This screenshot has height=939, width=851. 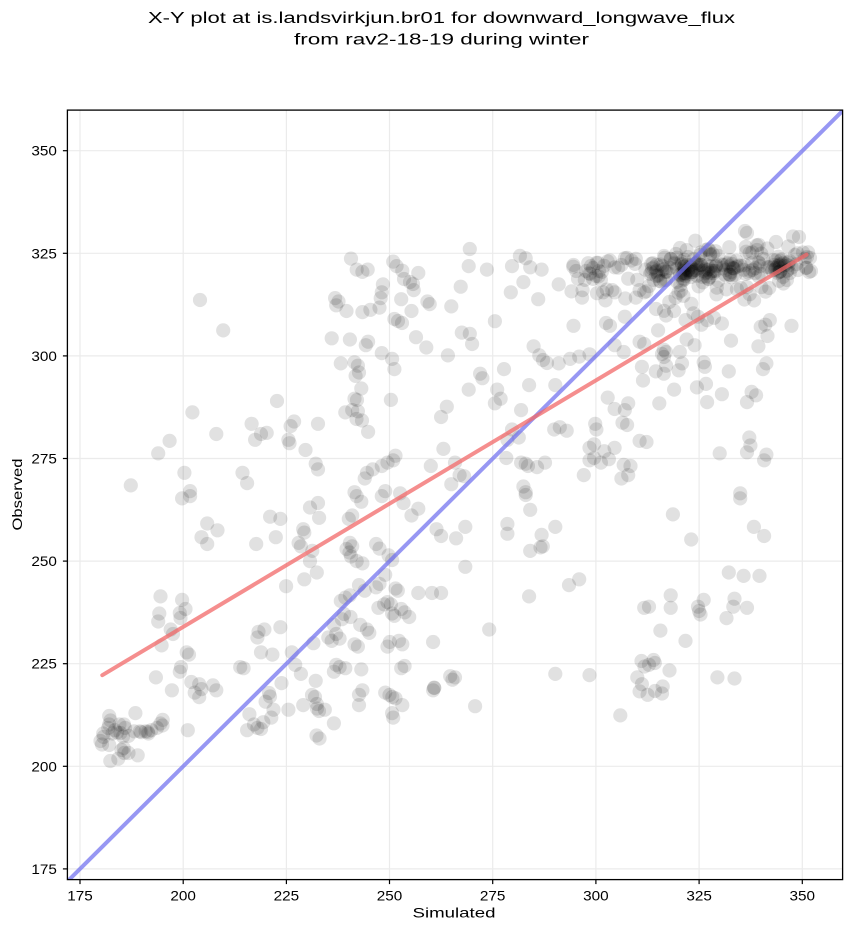 I want to click on svg-text: Simulated, so click(x=454, y=913).